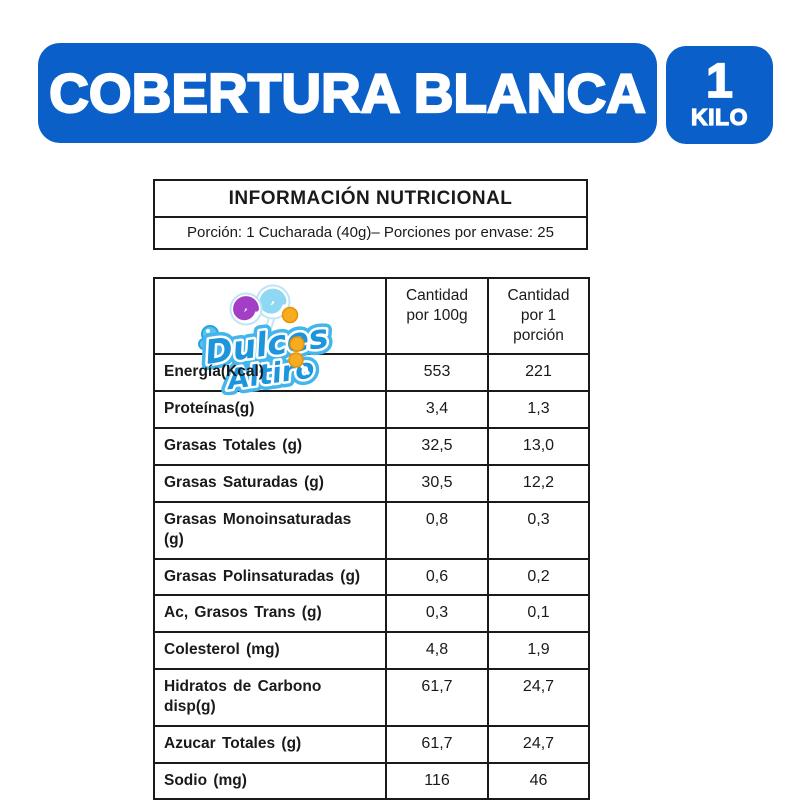 The image size is (800, 800). I want to click on nutrient-label: Grasas Monoinsaturadas (g), so click(270, 530).